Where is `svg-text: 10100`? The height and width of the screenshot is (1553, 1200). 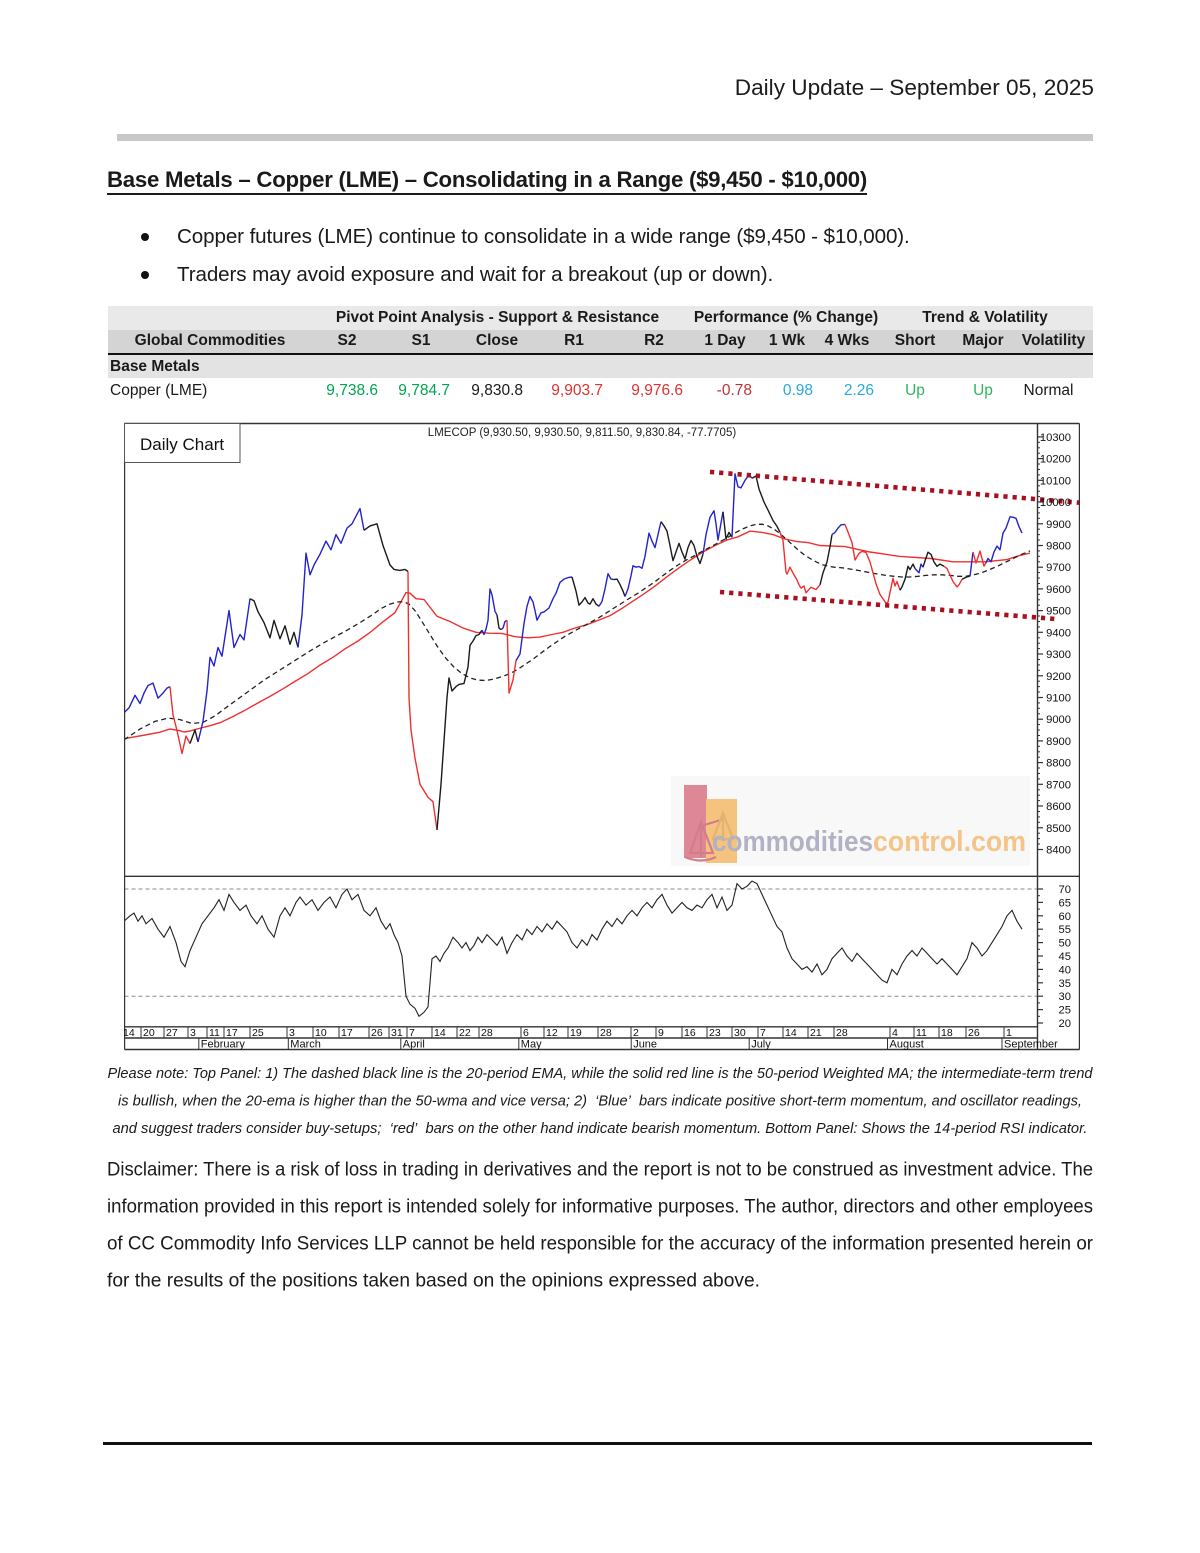
svg-text: 10100 is located at coordinates (1055, 481).